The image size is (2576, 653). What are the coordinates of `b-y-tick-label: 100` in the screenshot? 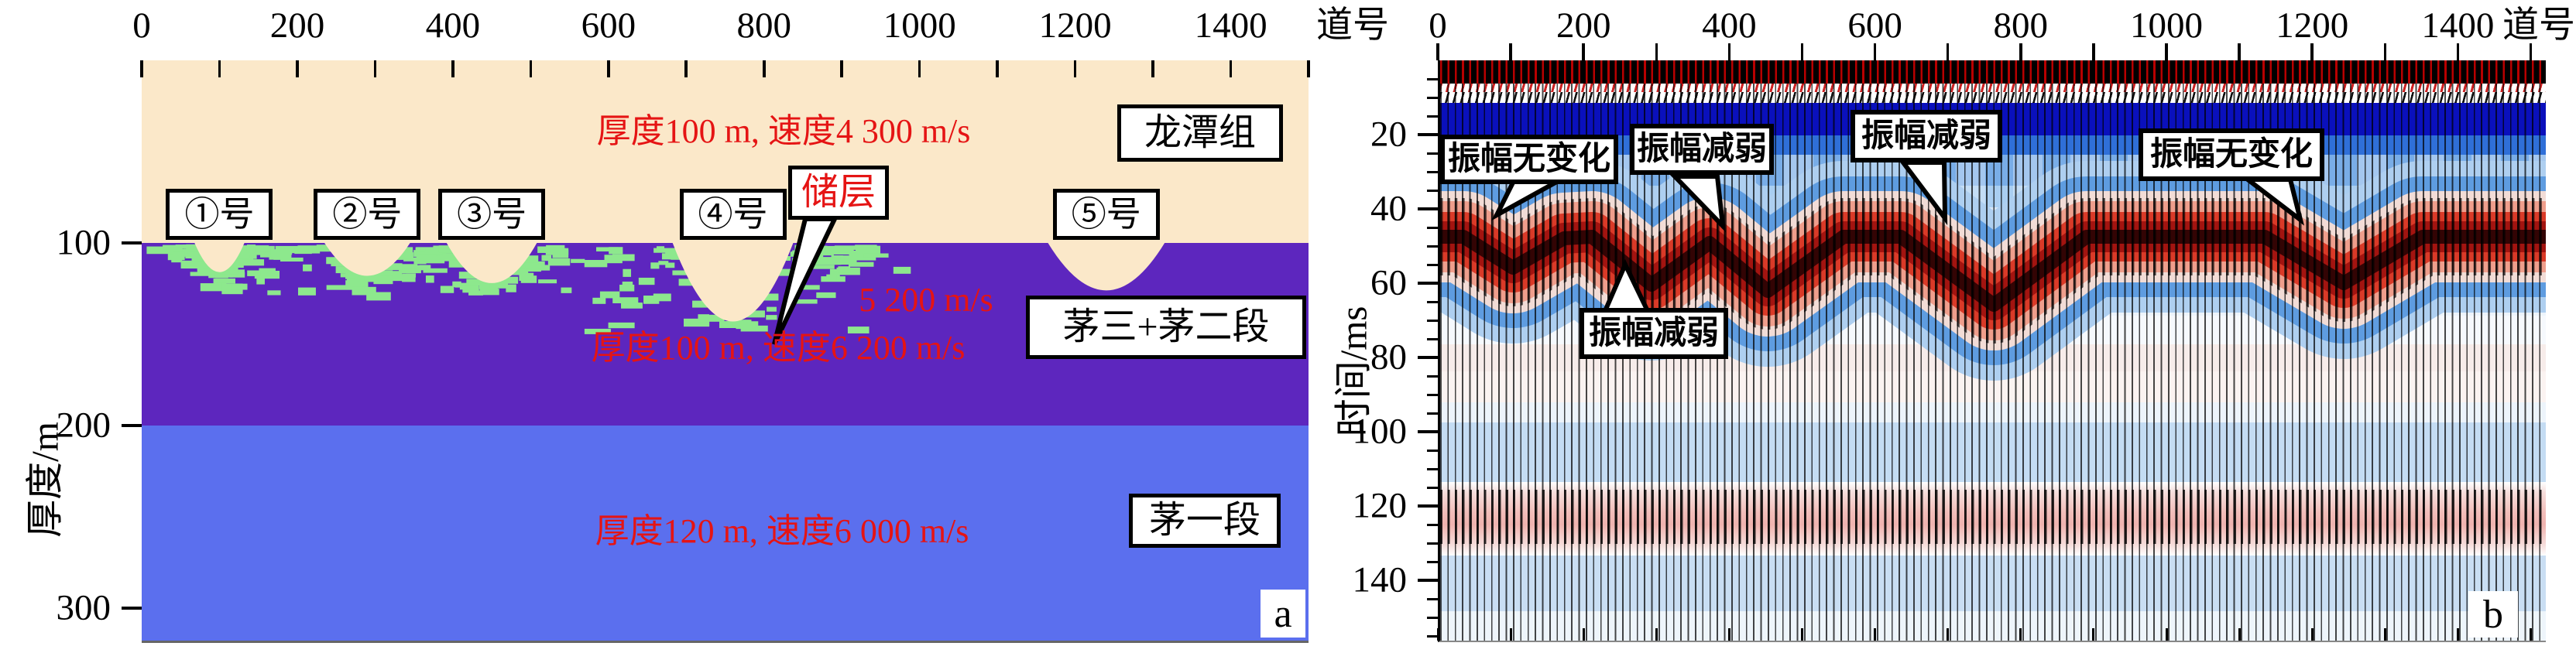 It's located at (1380, 431).